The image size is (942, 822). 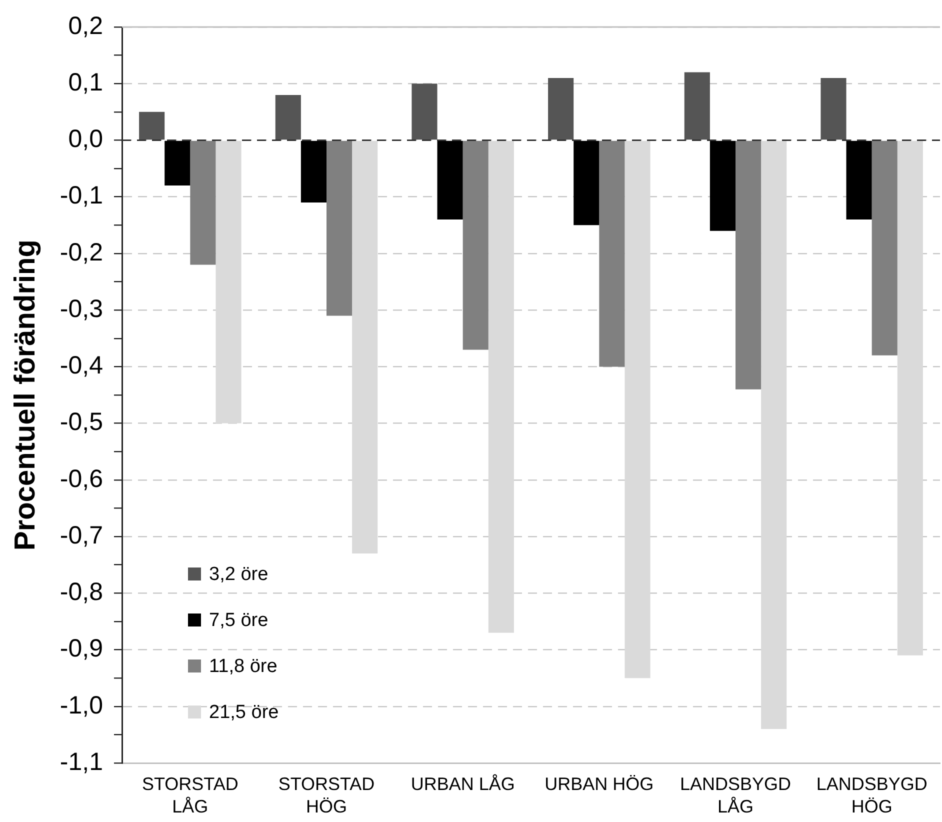 What do you see at coordinates (599, 784) in the screenshot?
I see `x-tick-label: URBAN HÖG` at bounding box center [599, 784].